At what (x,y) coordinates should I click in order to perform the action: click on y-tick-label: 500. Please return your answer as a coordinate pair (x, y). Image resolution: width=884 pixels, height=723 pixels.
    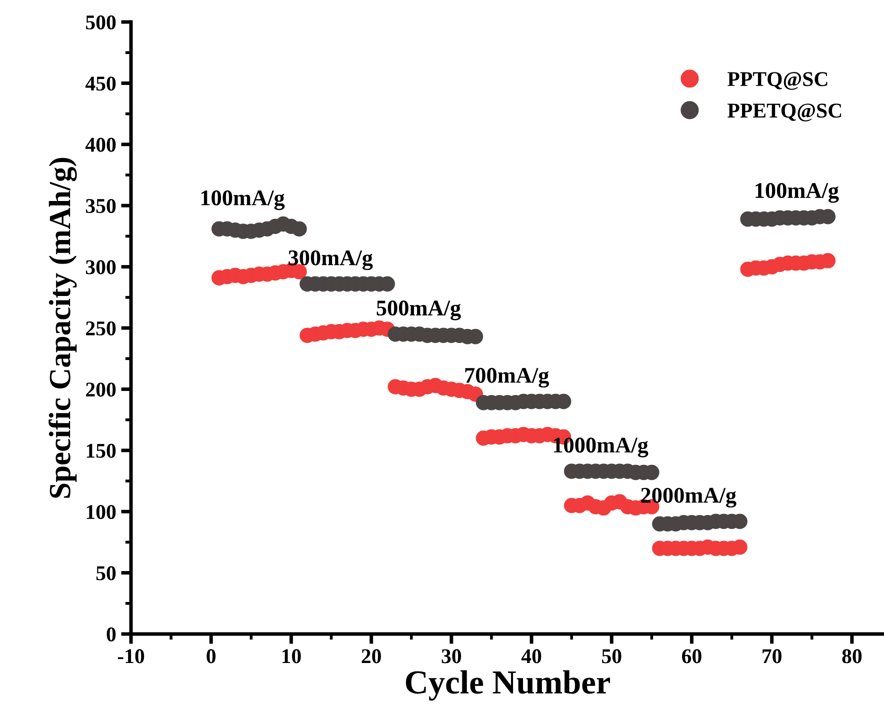
    Looking at the image, I should click on (101, 22).